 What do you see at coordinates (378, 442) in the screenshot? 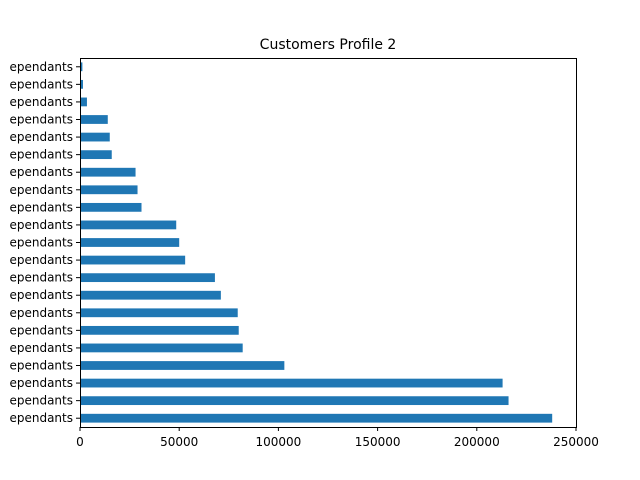
I see `x-tick-label: 150000` at bounding box center [378, 442].